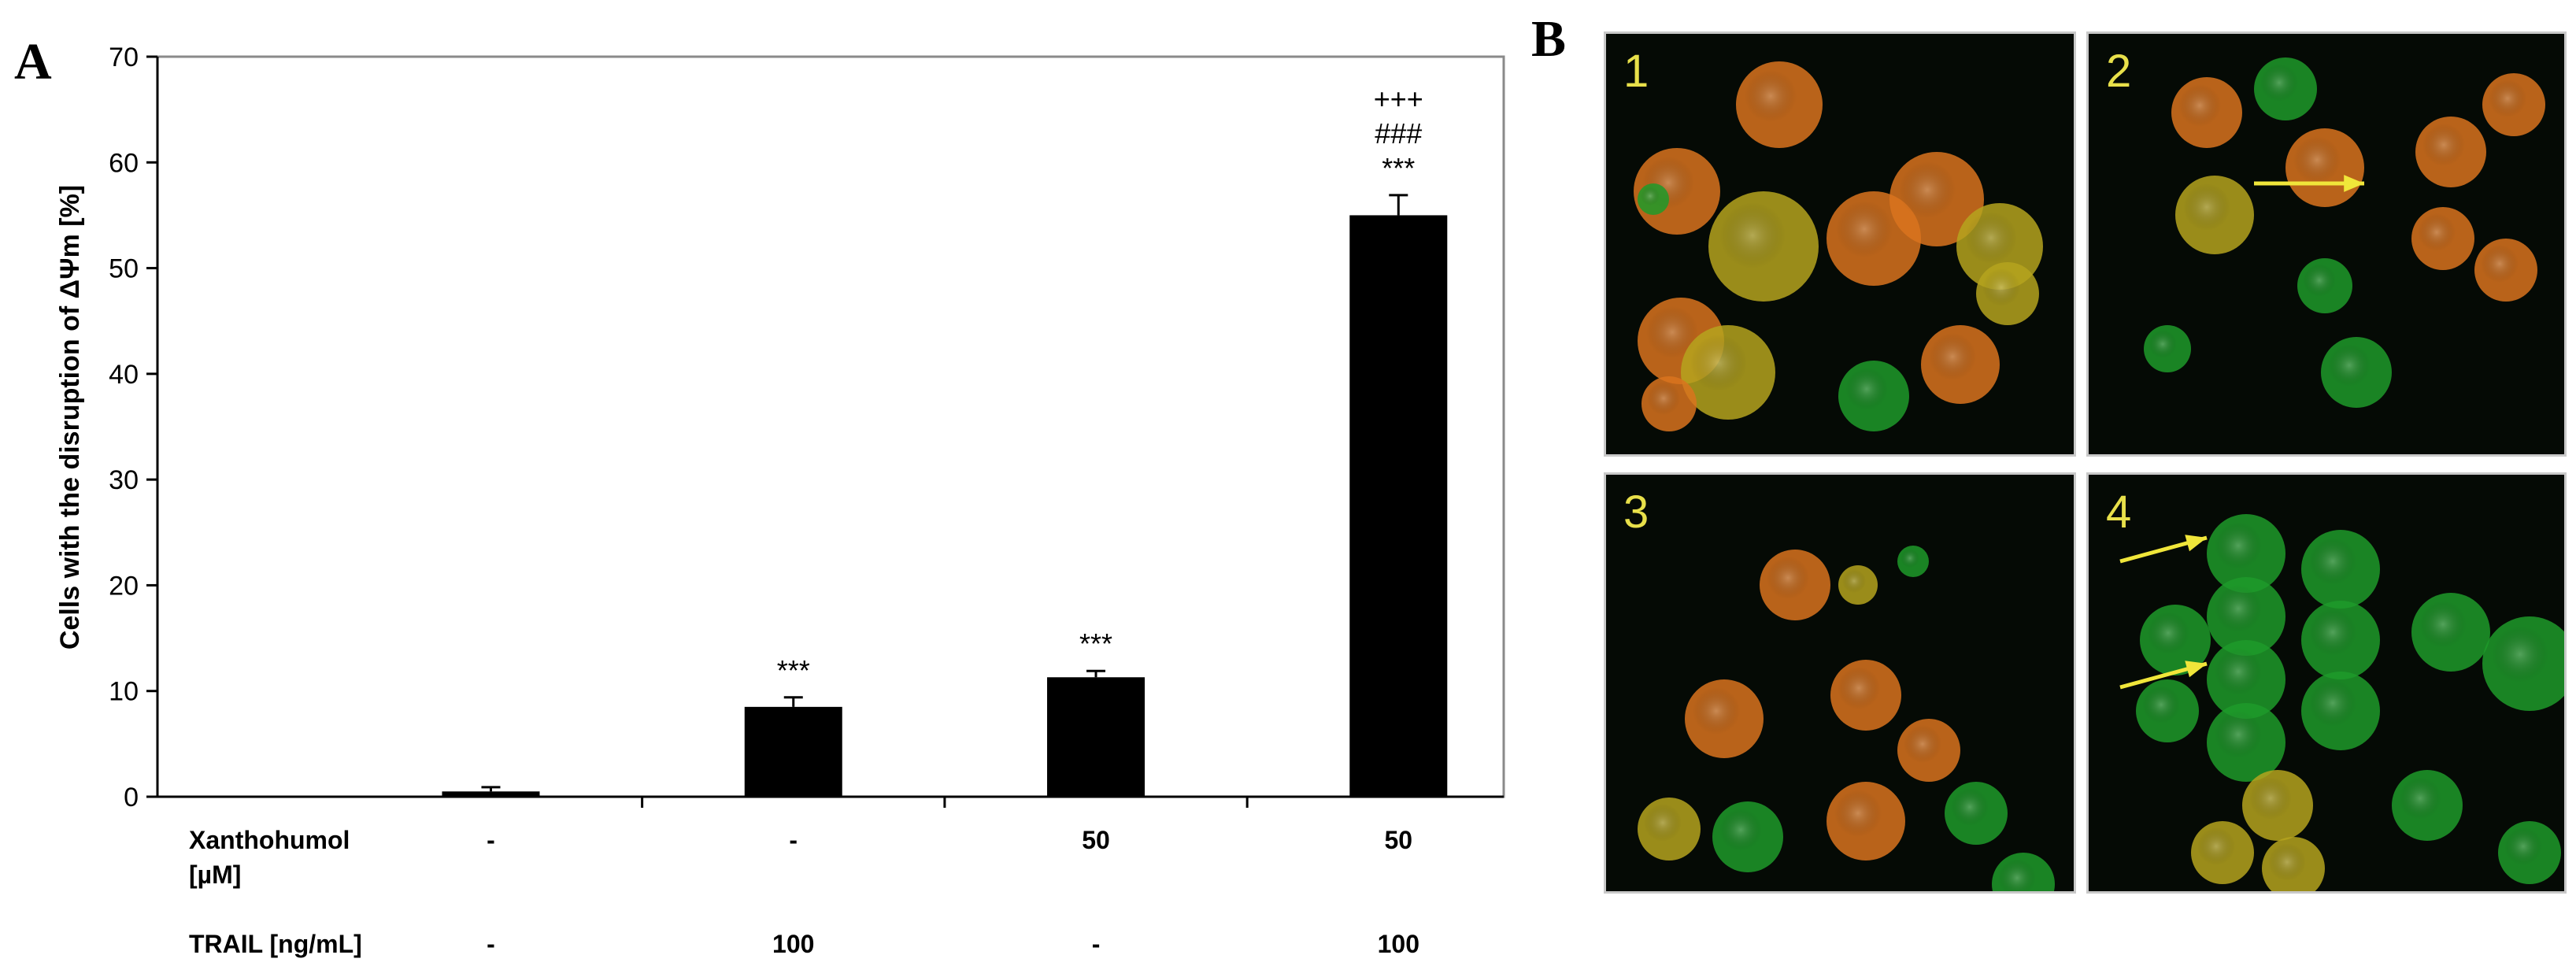 This screenshot has height=966, width=2576. I want to click on y-tick-label: 20, so click(124, 586).